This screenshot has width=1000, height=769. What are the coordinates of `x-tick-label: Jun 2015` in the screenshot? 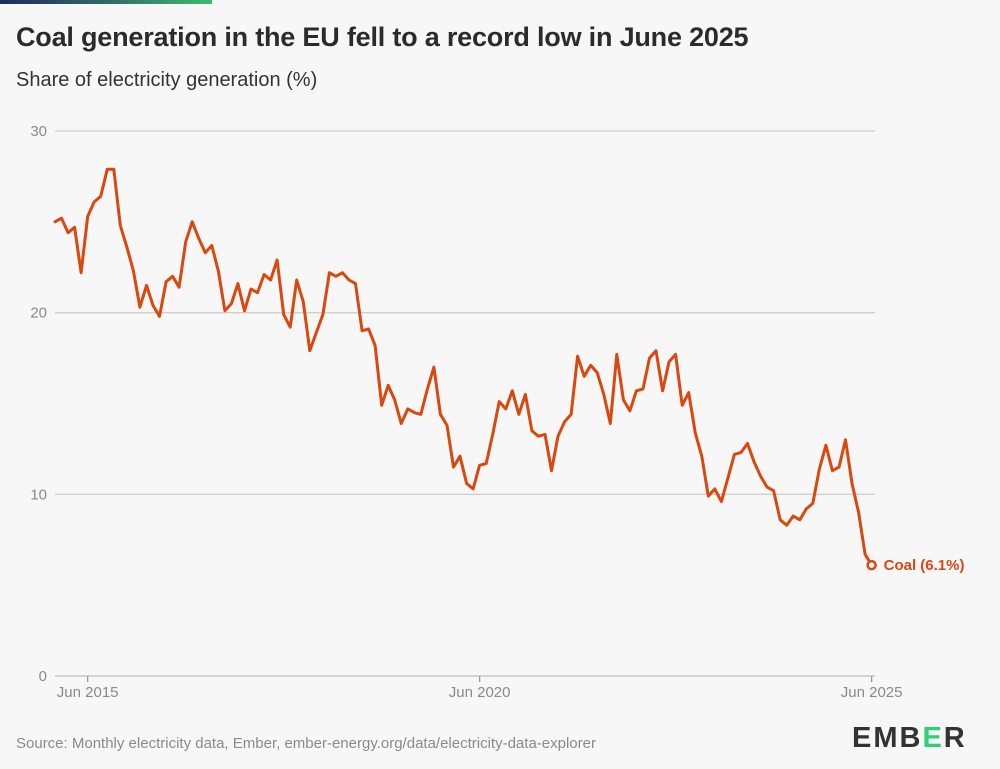 It's located at (88, 692).